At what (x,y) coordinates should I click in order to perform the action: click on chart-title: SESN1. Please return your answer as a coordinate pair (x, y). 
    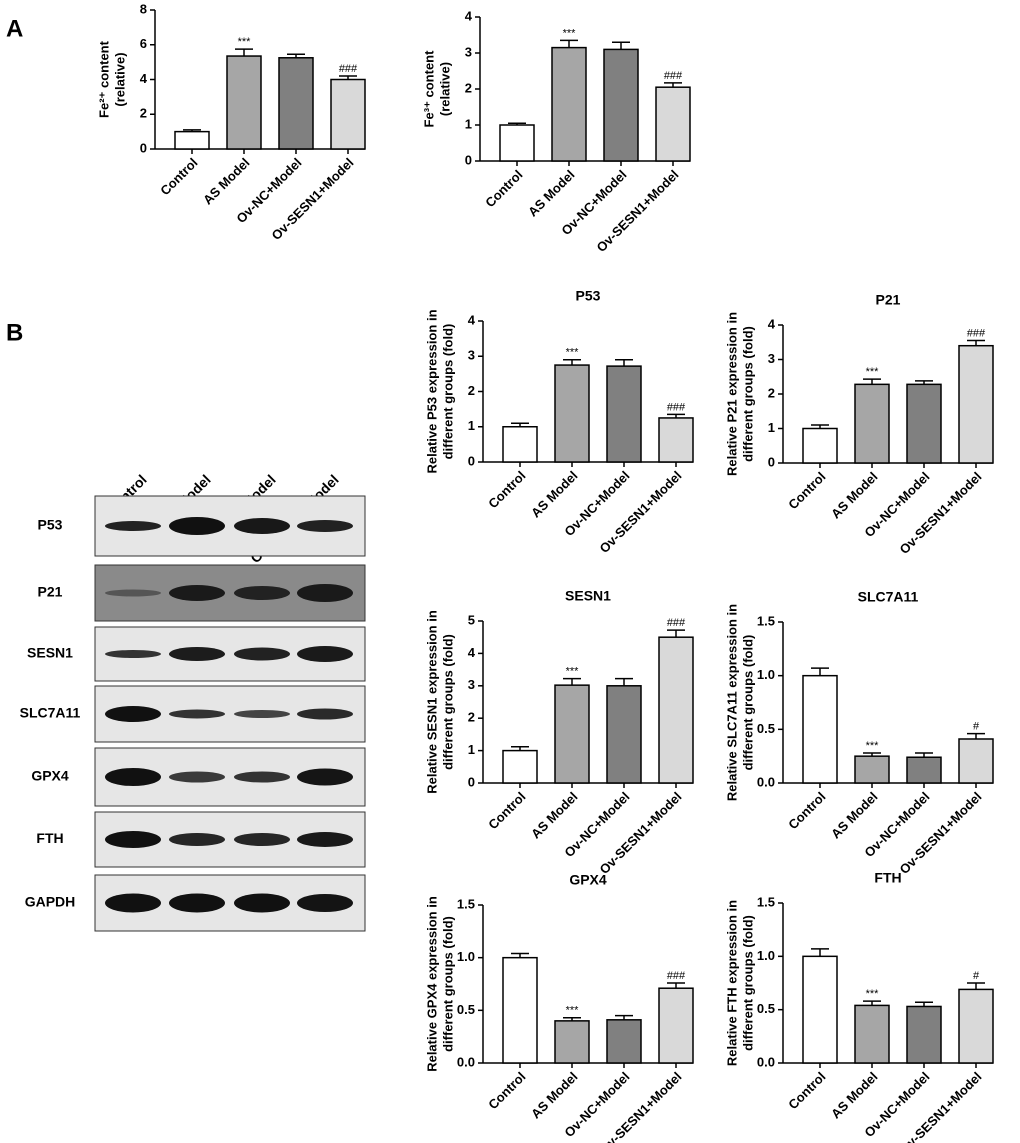
    Looking at the image, I should click on (588, 596).